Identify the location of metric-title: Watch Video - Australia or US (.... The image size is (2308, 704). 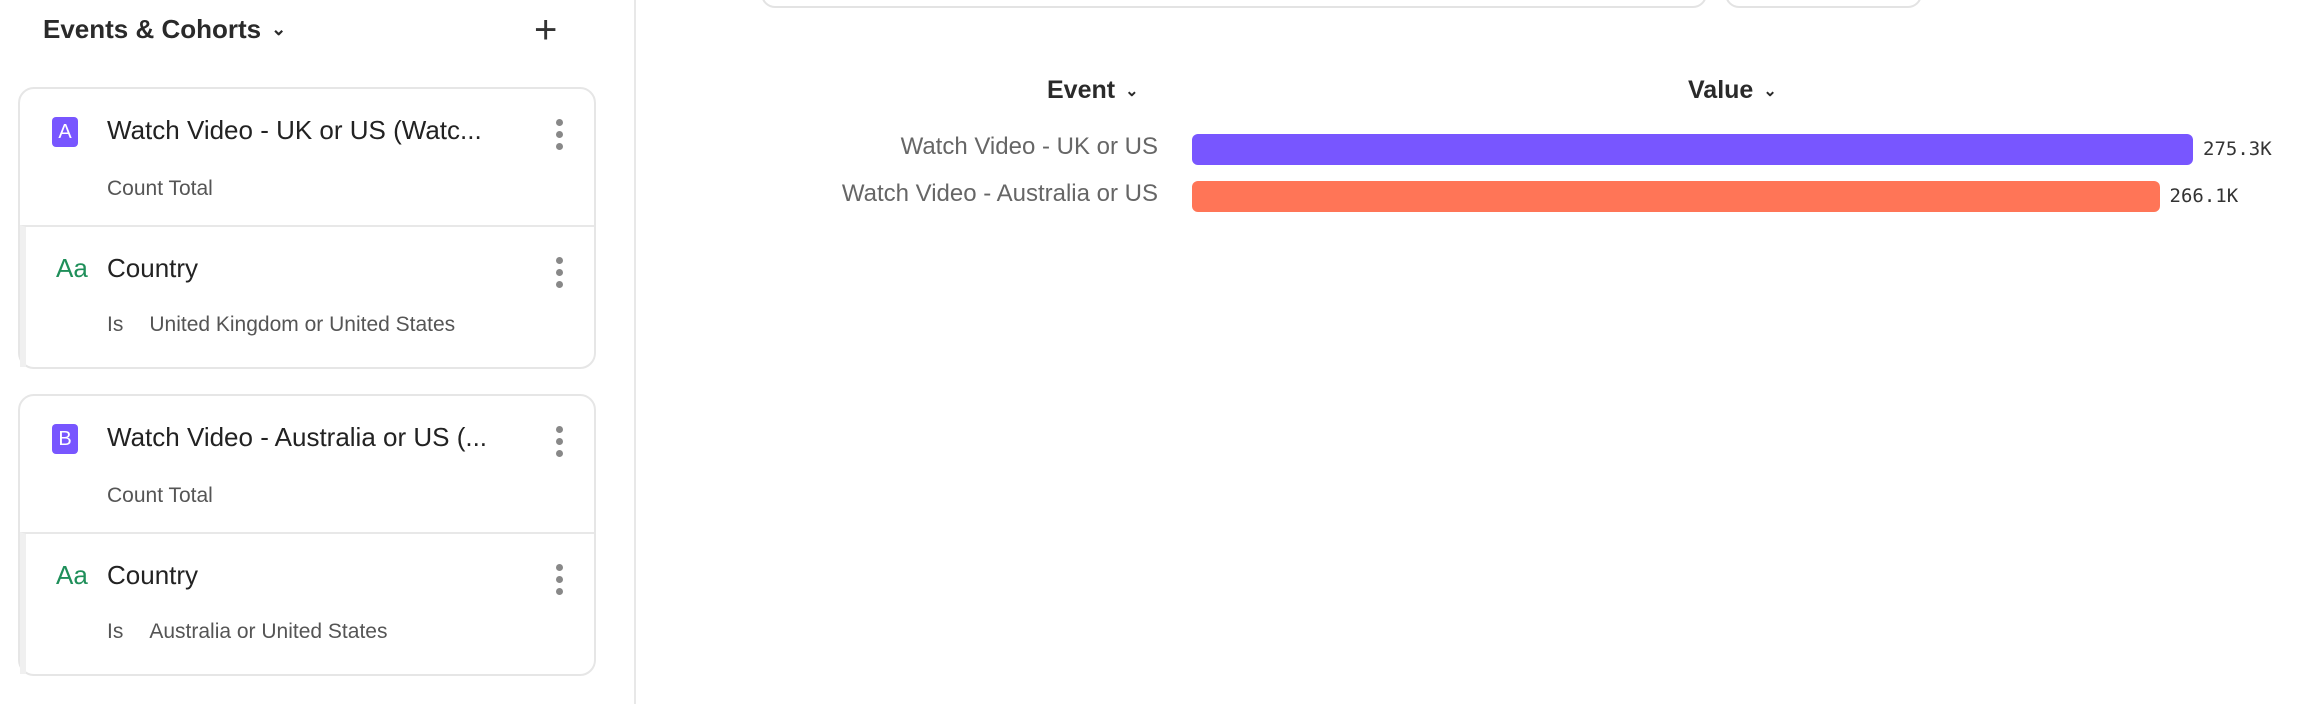
(297, 437).